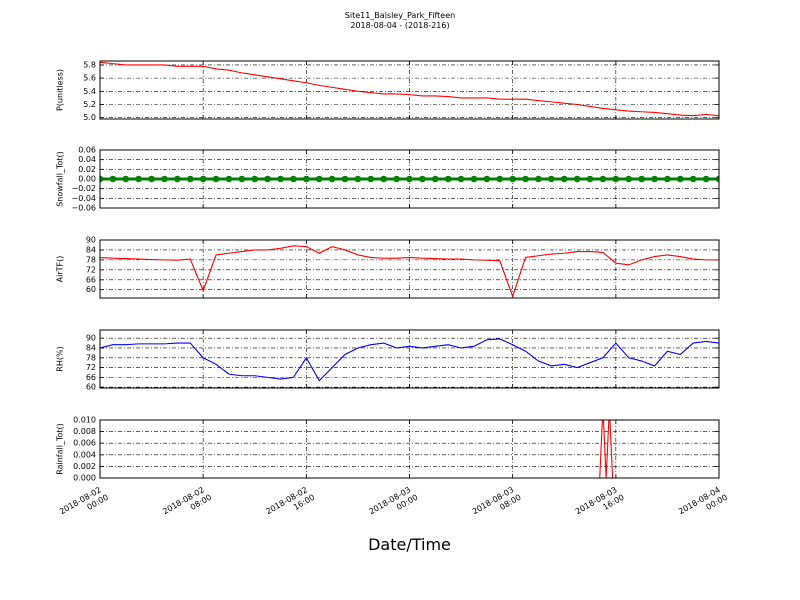  What do you see at coordinates (87, 159) in the screenshot?
I see `y-tick-label: 0.04` at bounding box center [87, 159].